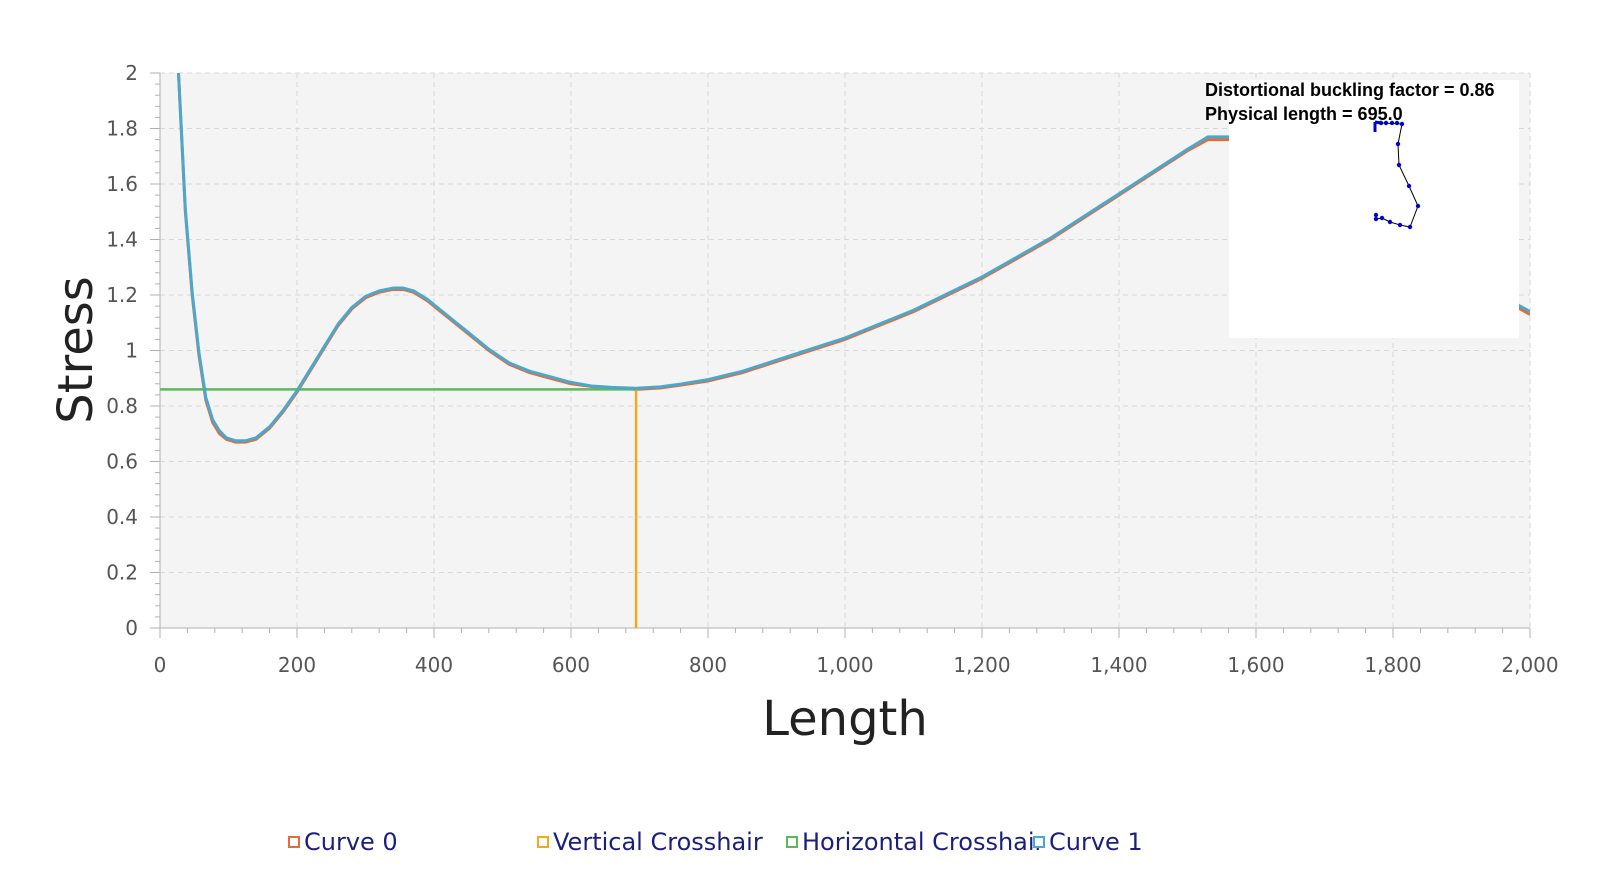 The width and height of the screenshot is (1620, 896). What do you see at coordinates (122, 406) in the screenshot?
I see `y-tick-label: 0.8` at bounding box center [122, 406].